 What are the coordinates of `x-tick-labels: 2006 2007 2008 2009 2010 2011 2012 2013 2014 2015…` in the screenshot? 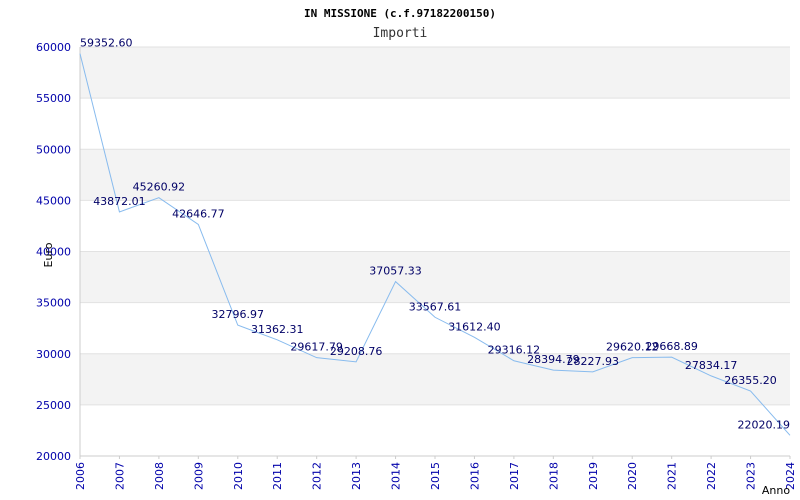 It's located at (435, 476).